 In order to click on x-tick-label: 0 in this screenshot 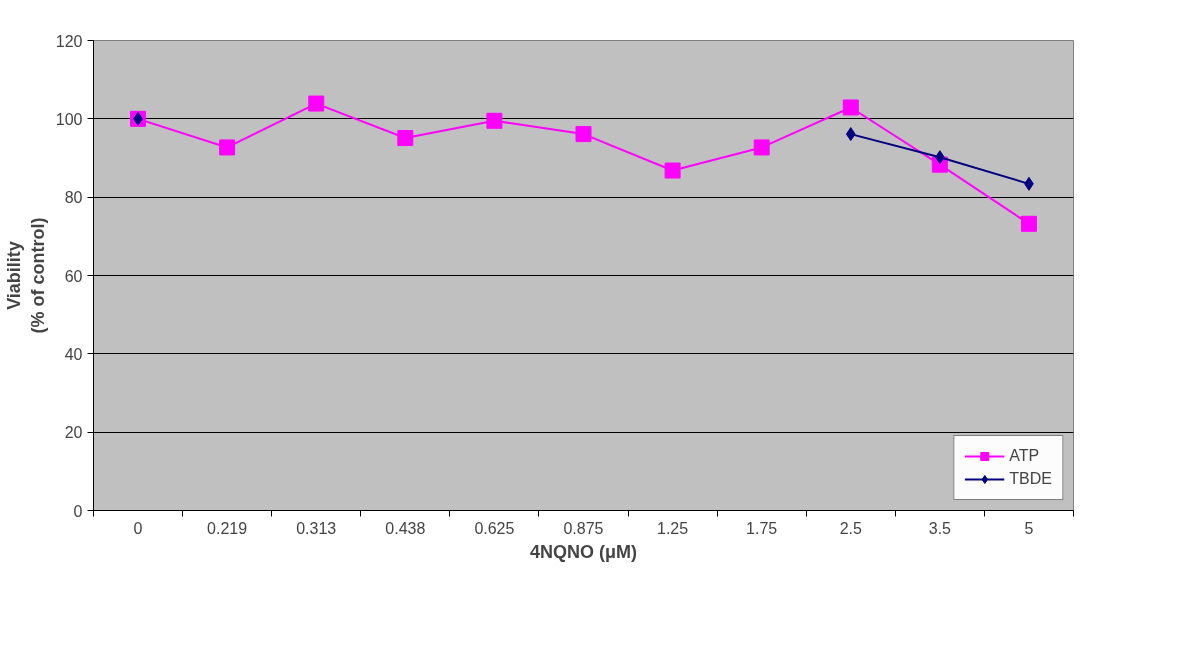, I will do `click(138, 528)`.